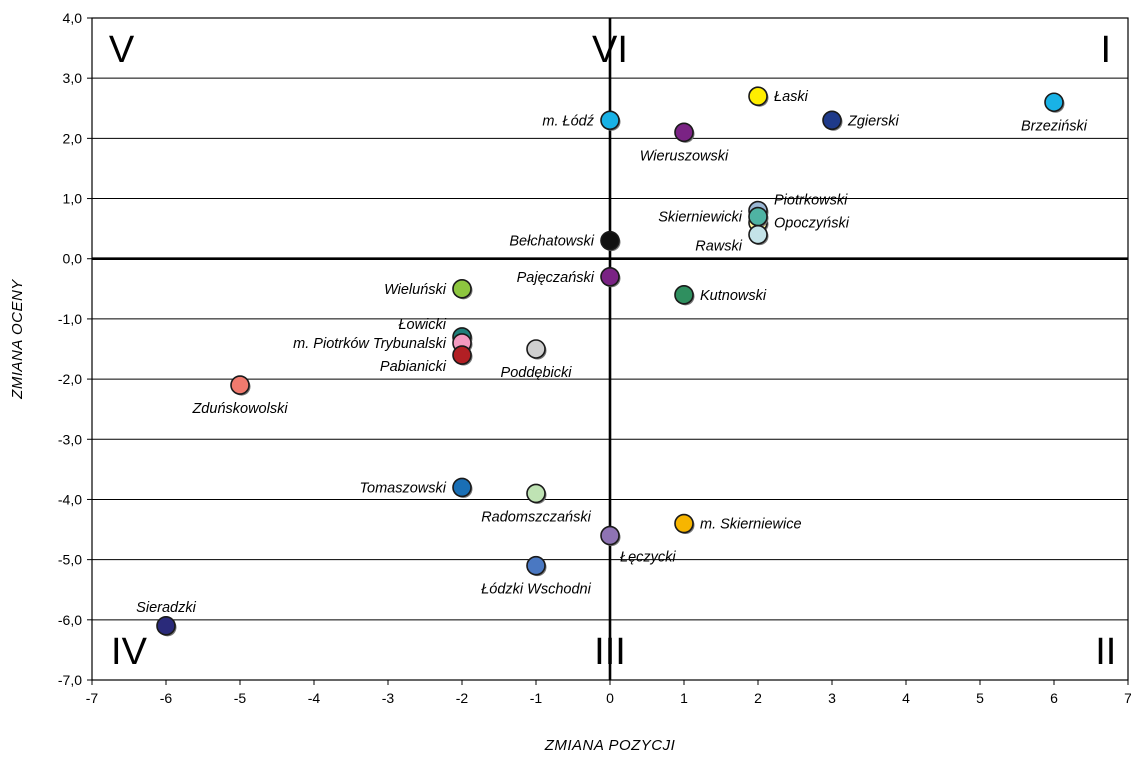 The width and height of the screenshot is (1131, 765). I want to click on point-label: m. Skierniewice, so click(751, 525).